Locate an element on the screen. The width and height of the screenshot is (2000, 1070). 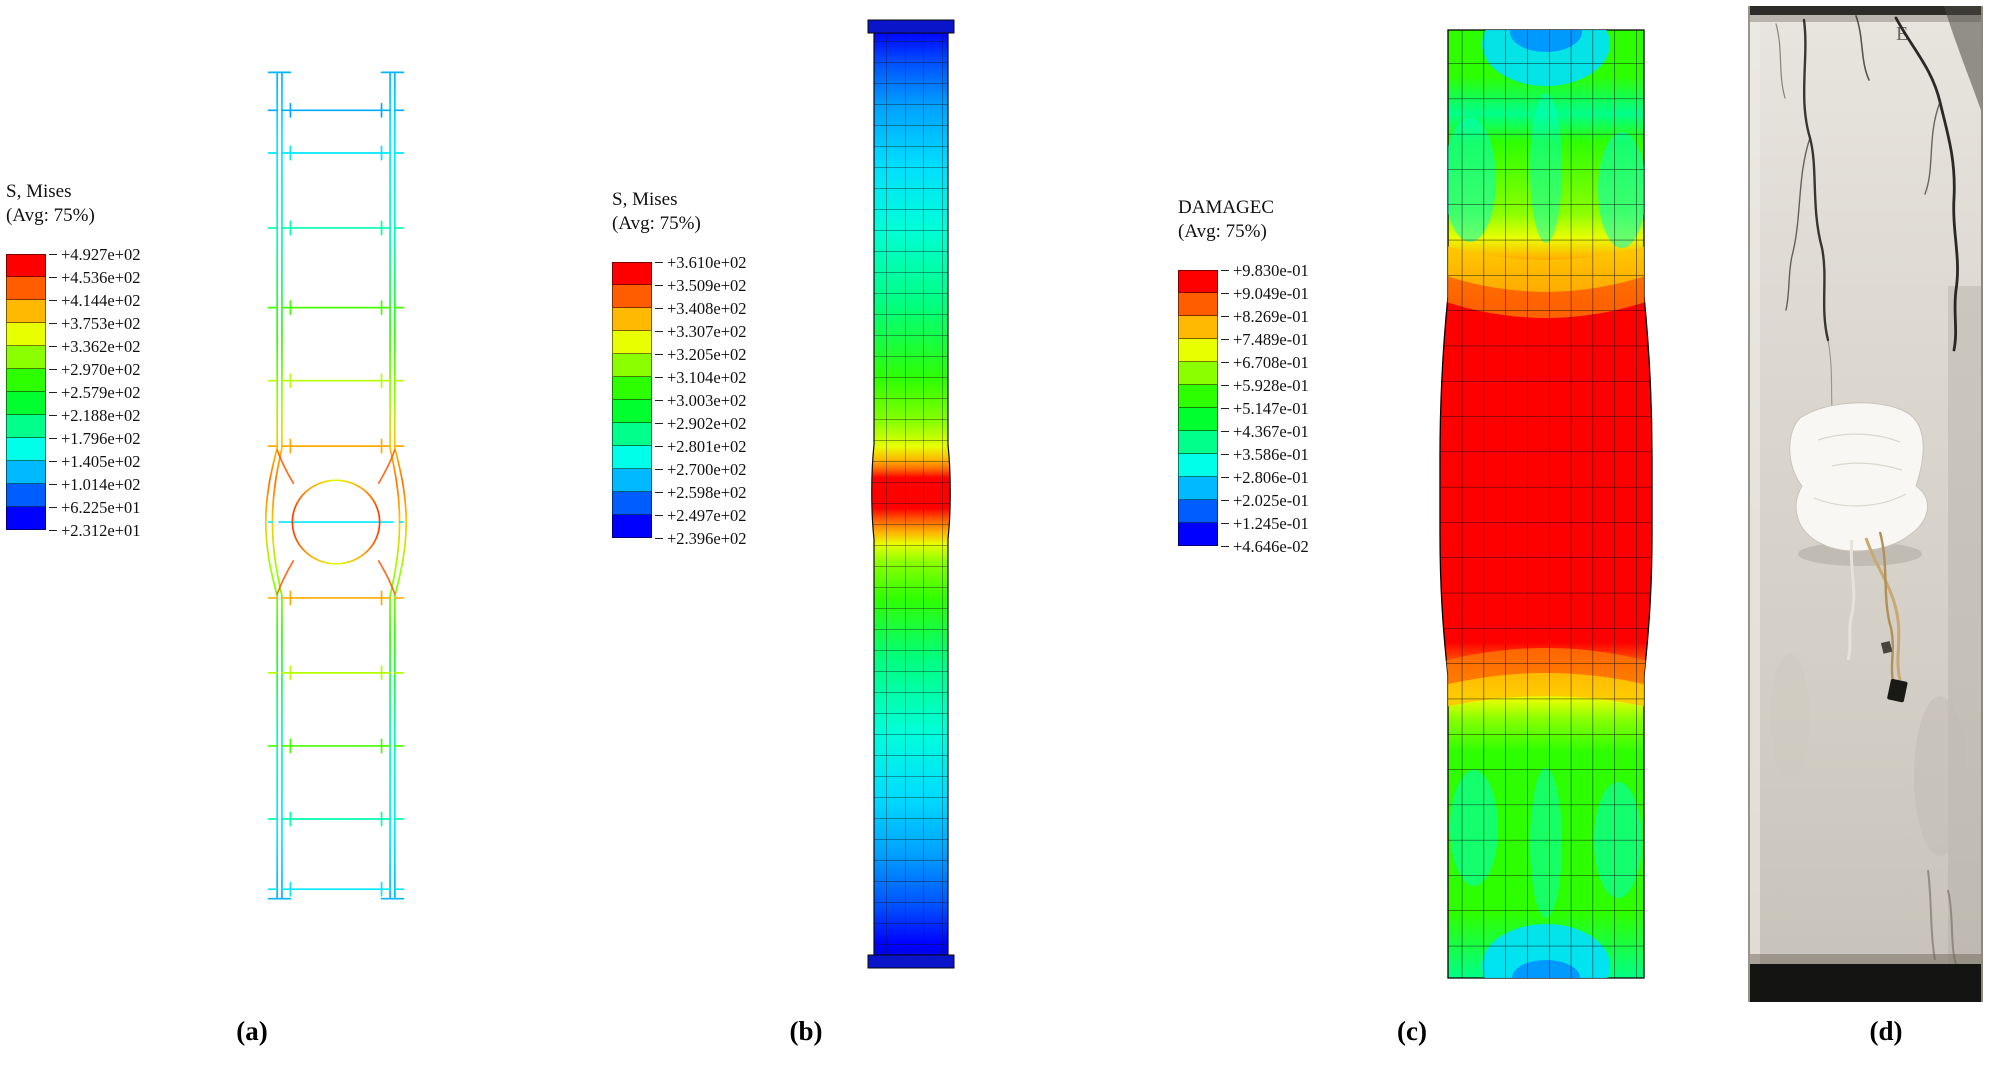
contour-plot-steel-tube is located at coordinates (911, 494).